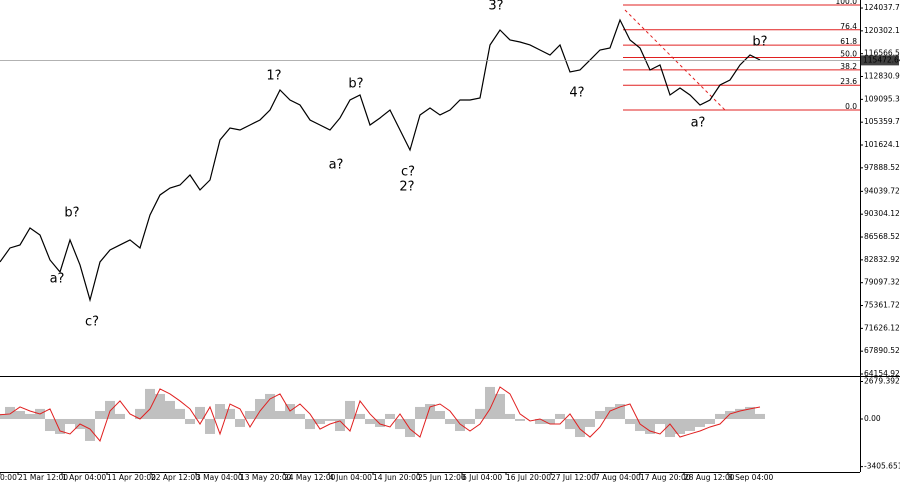 The image size is (900, 485). What do you see at coordinates (882, 373) in the screenshot?
I see `y-tick-label: 64154.92` at bounding box center [882, 373].